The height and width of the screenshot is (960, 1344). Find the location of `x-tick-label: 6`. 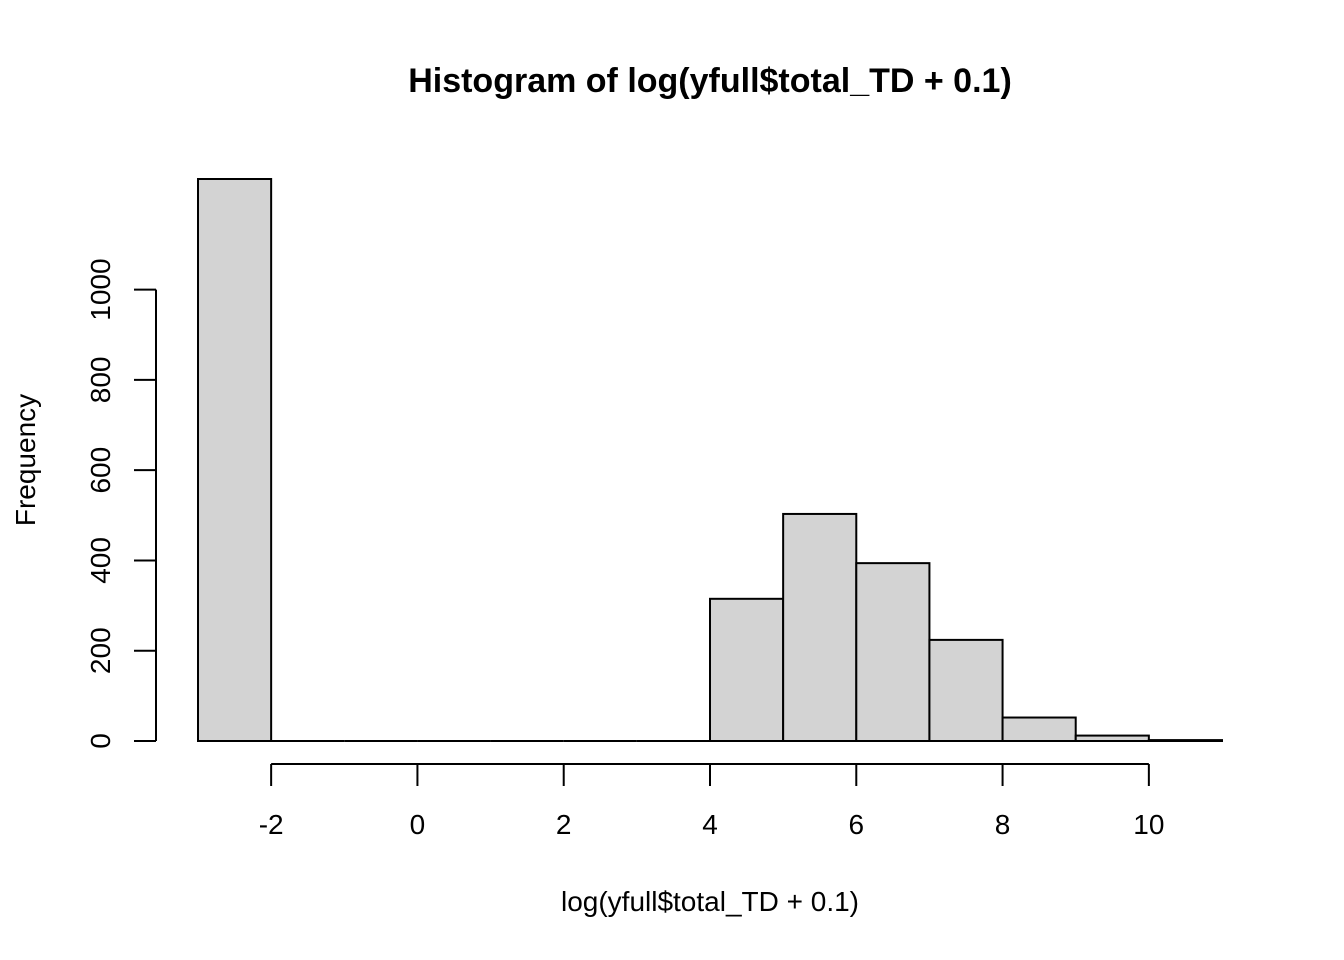

x-tick-label: 6 is located at coordinates (856, 824).